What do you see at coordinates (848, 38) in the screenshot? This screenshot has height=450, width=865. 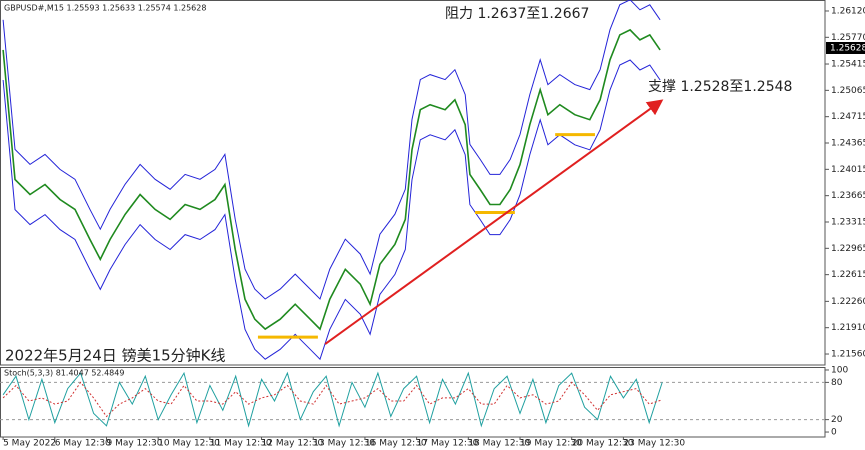 I see `y-tick-label: 1.25770` at bounding box center [848, 38].